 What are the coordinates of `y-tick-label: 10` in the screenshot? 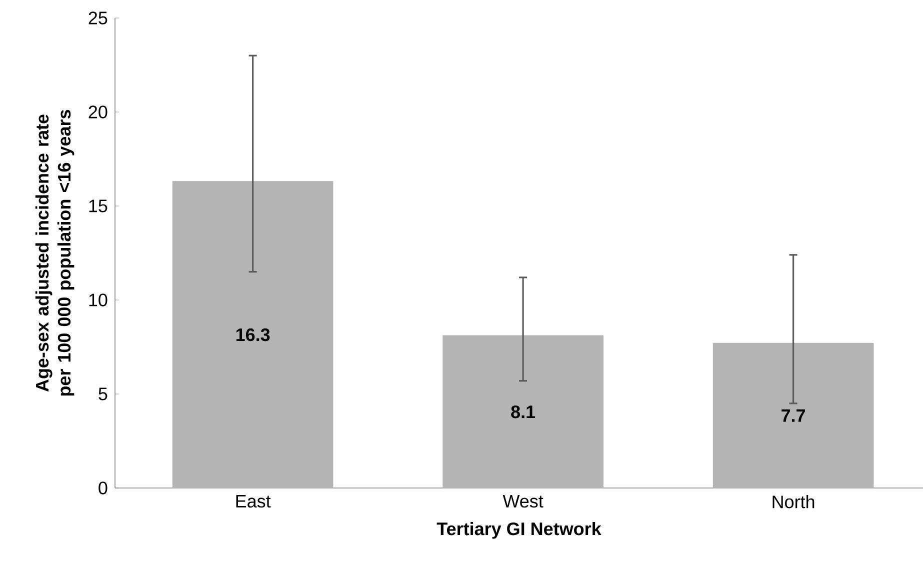 It's located at (98, 300).